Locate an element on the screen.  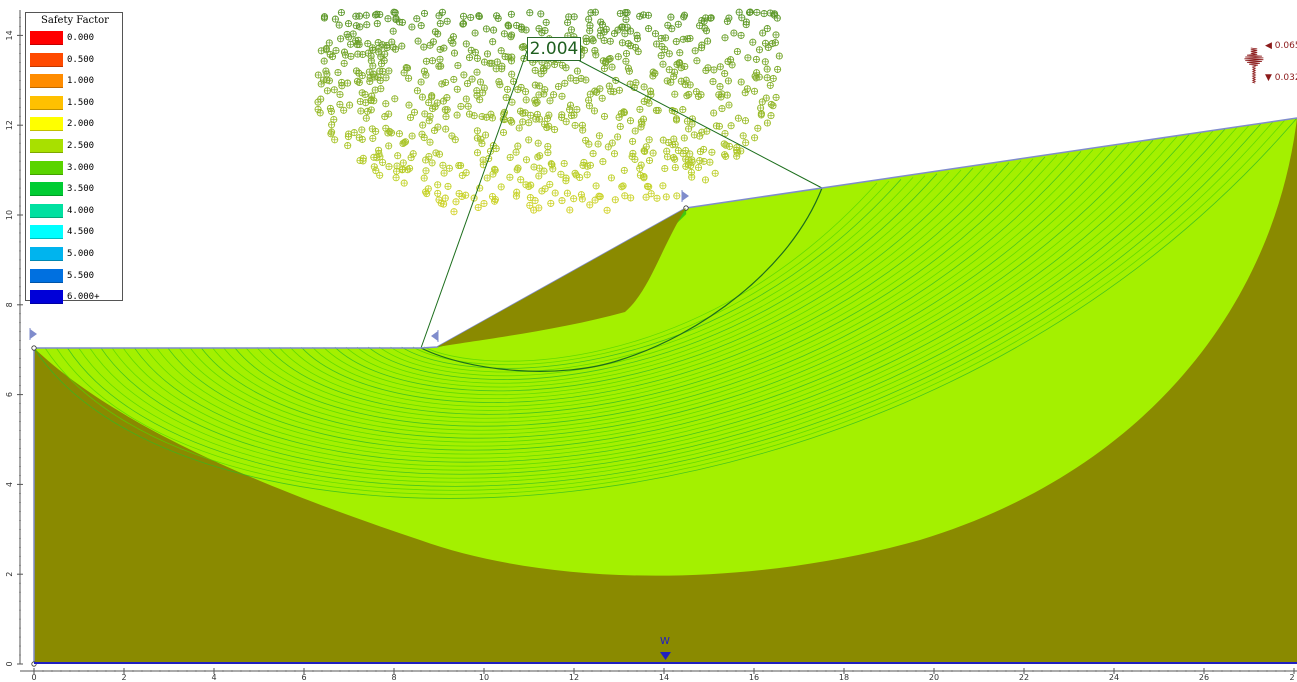
legend-value: 2.500 is located at coordinates (81, 146).